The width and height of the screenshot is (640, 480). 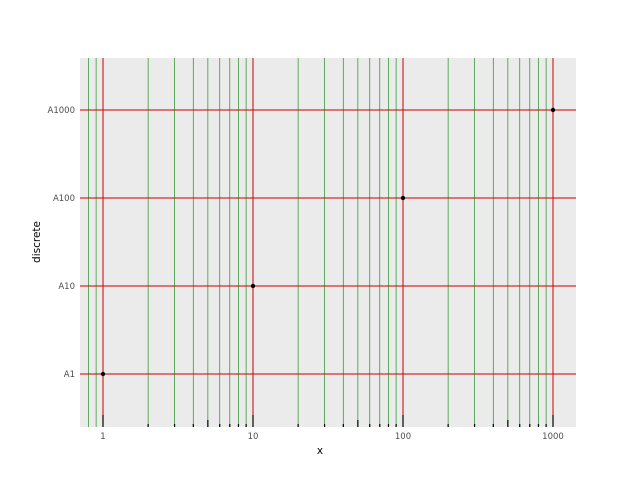 What do you see at coordinates (37, 242) in the screenshot?
I see `y-axis-title: discrete` at bounding box center [37, 242].